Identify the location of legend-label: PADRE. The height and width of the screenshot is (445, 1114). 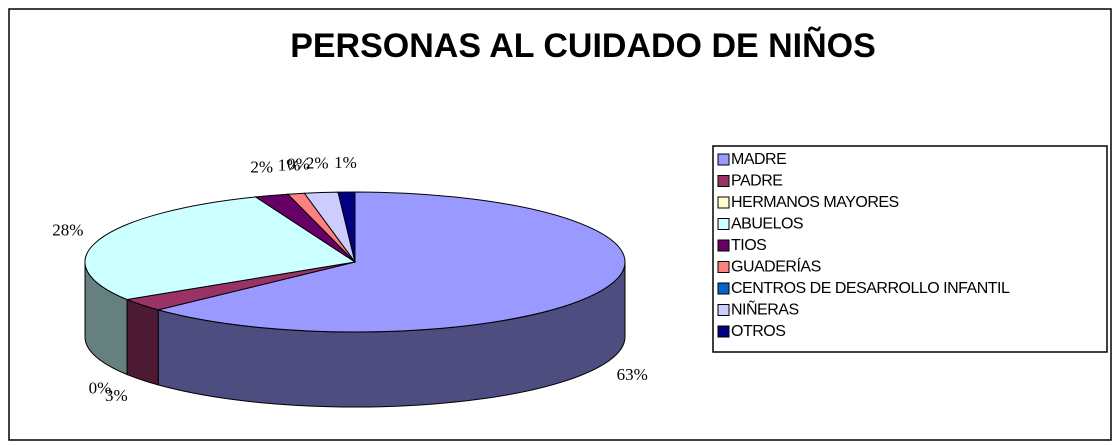
(756, 181).